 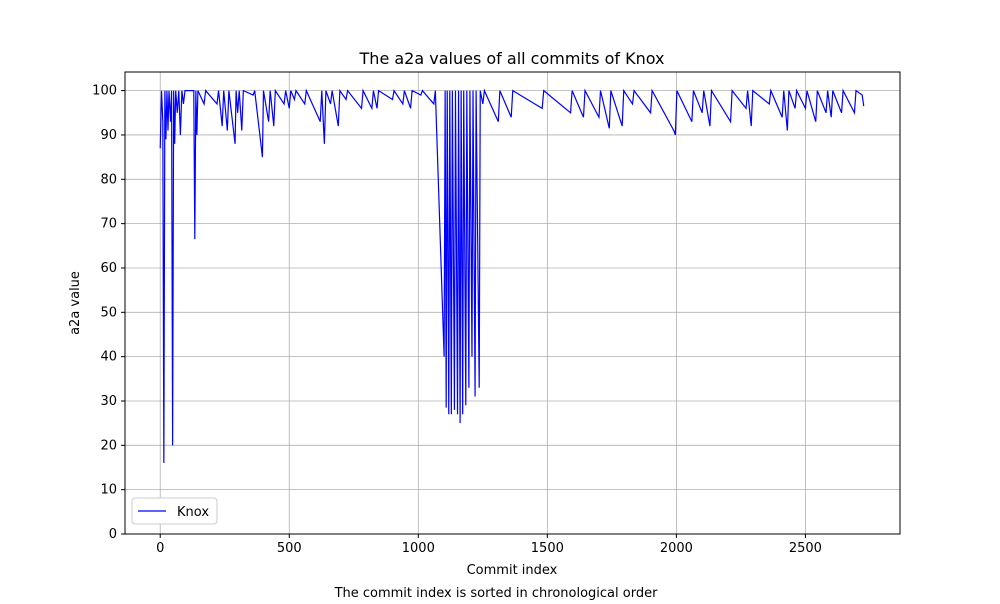 I want to click on x-axis-label: Commit index, so click(x=512, y=570).